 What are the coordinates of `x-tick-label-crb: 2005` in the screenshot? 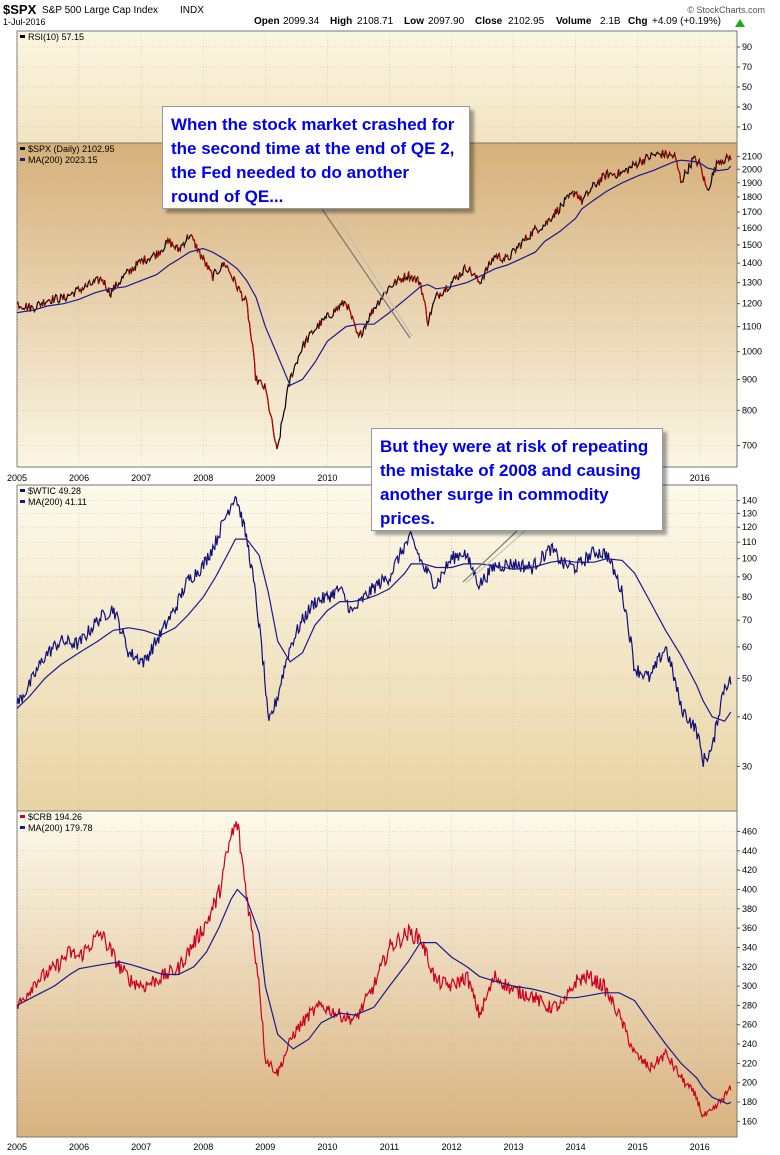 It's located at (17, 1147).